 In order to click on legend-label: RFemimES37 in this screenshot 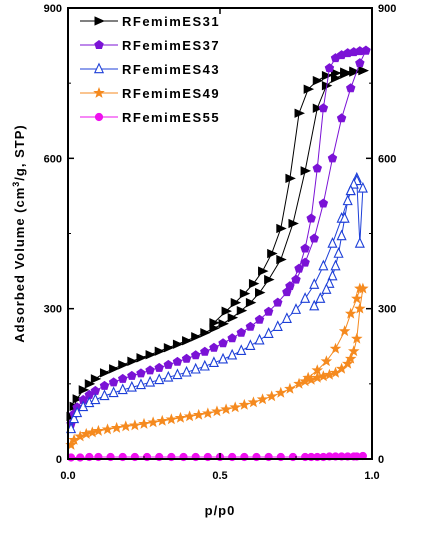, I will do `click(171, 45)`.